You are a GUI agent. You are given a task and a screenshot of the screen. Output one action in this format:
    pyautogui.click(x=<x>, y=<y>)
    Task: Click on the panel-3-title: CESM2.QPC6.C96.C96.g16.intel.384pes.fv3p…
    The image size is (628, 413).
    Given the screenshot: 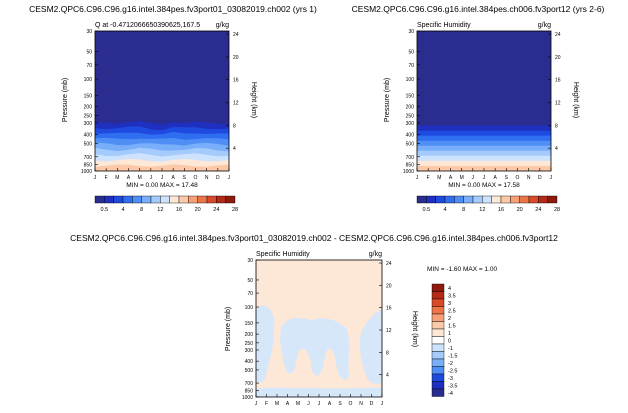 What is the action you would take?
    pyautogui.click(x=314, y=238)
    